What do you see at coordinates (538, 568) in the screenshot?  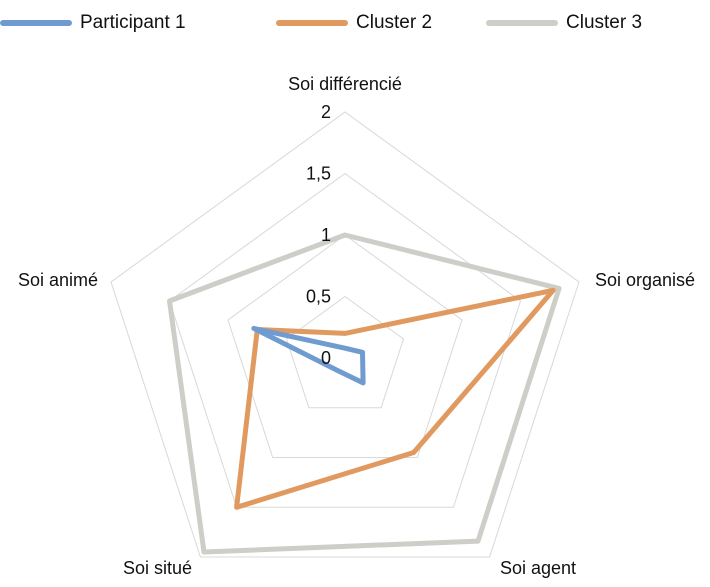 I see `axis-label-soi-agent: Soi agent` at bounding box center [538, 568].